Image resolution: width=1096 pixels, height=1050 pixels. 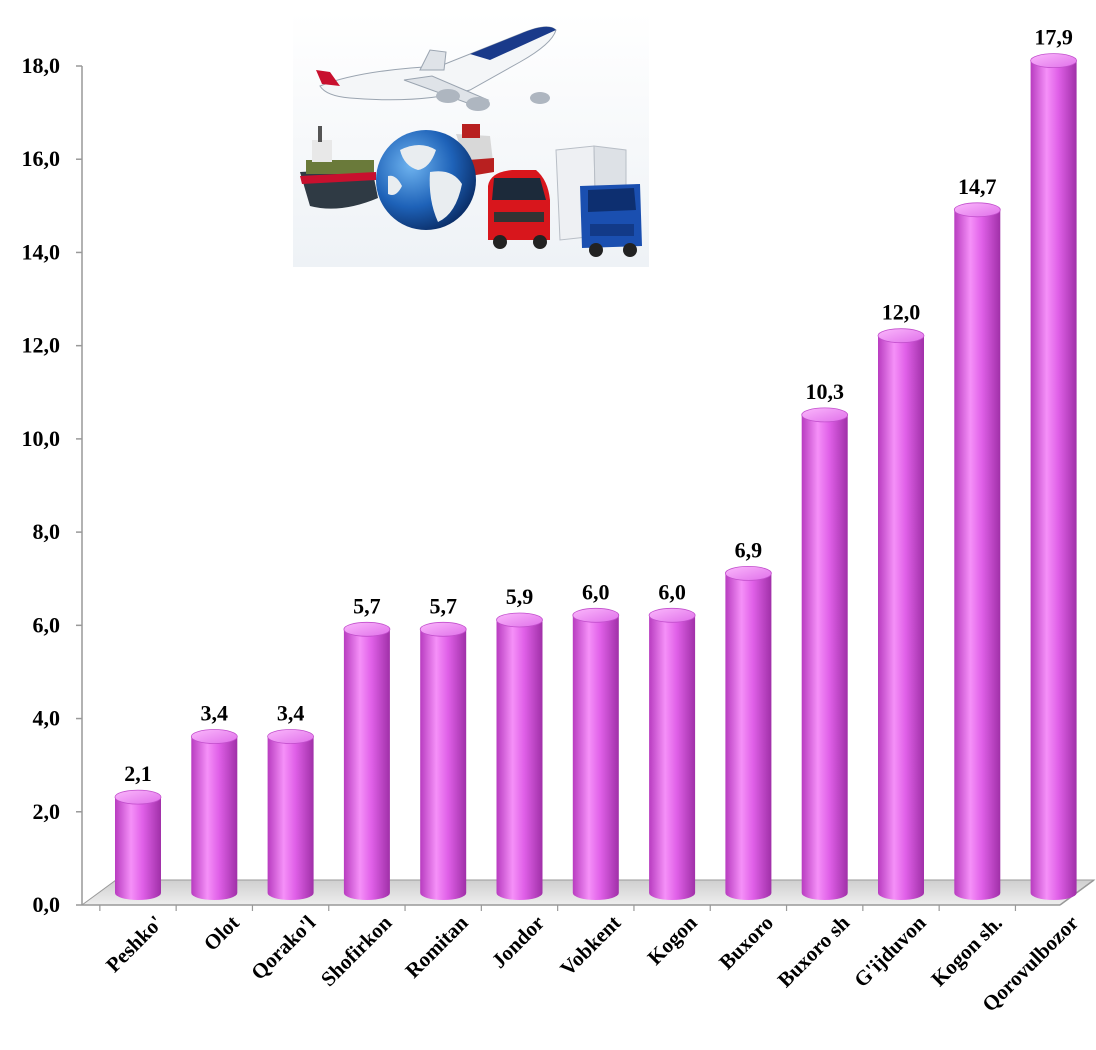 I want to click on x-tick-label: Jondor, so click(x=518, y=942).